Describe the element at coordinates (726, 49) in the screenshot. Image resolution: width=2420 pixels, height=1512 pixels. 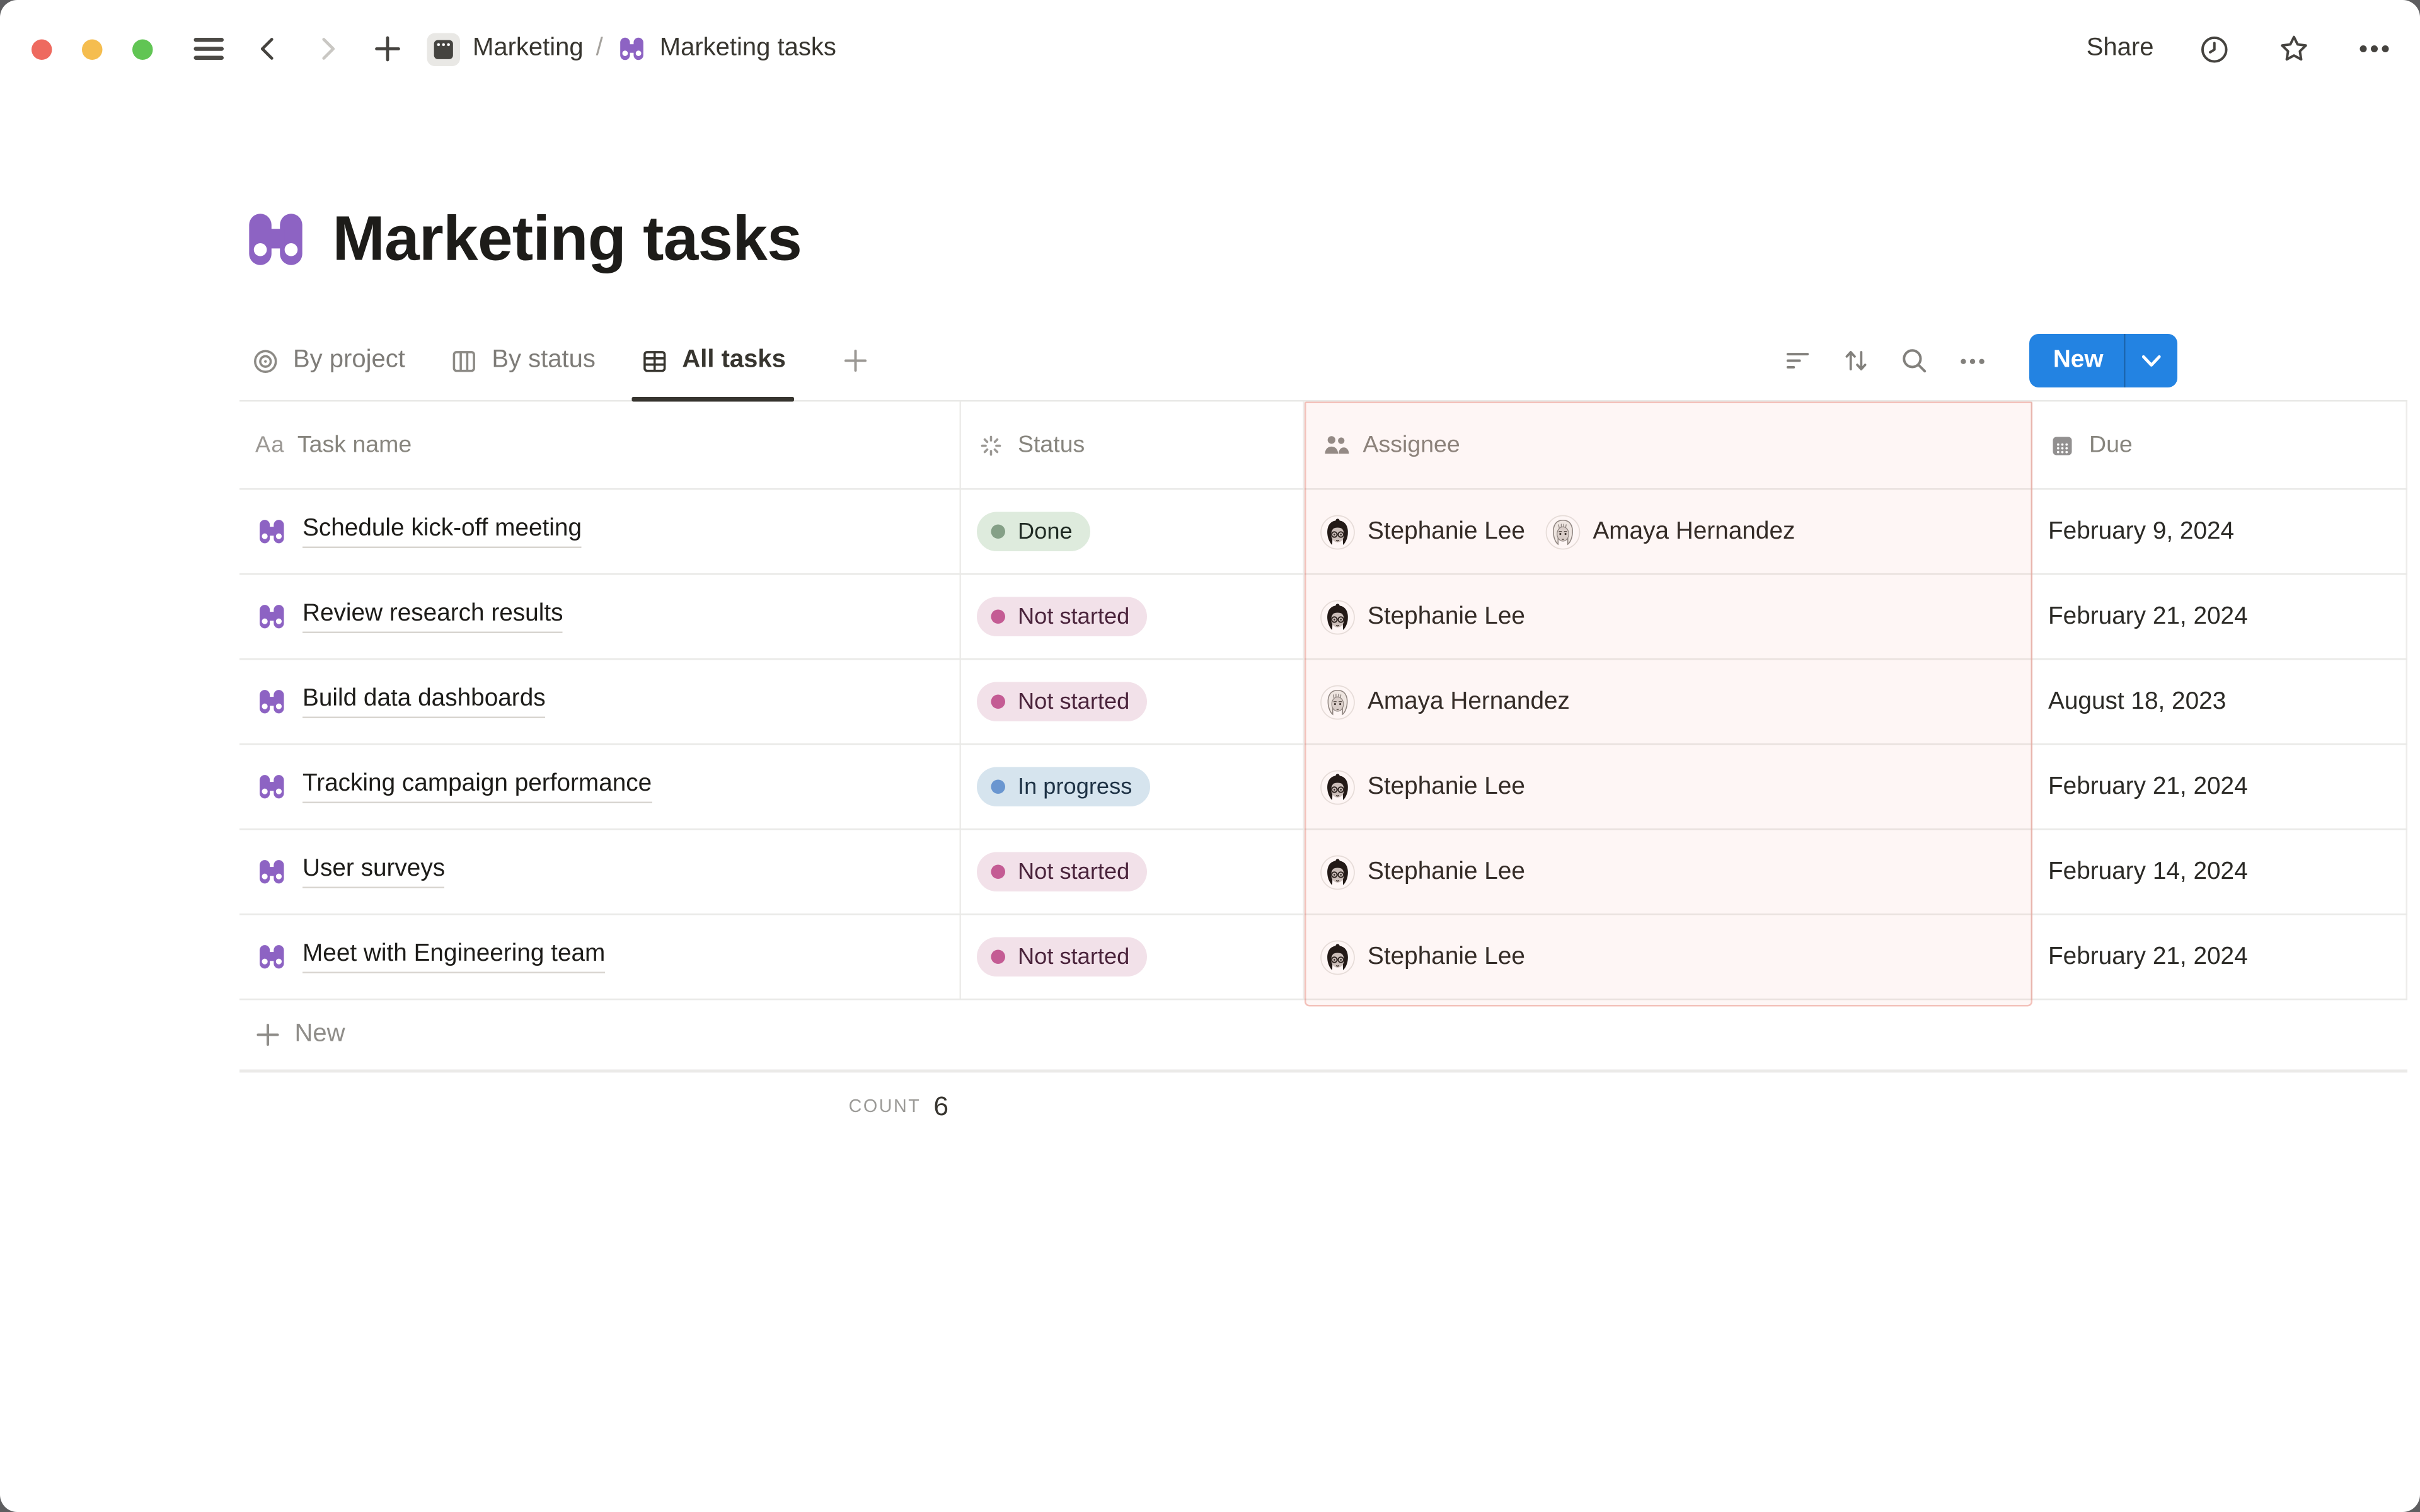
I see `breadcrumb-item-marketing-tasks: Marketing tasks` at that location.